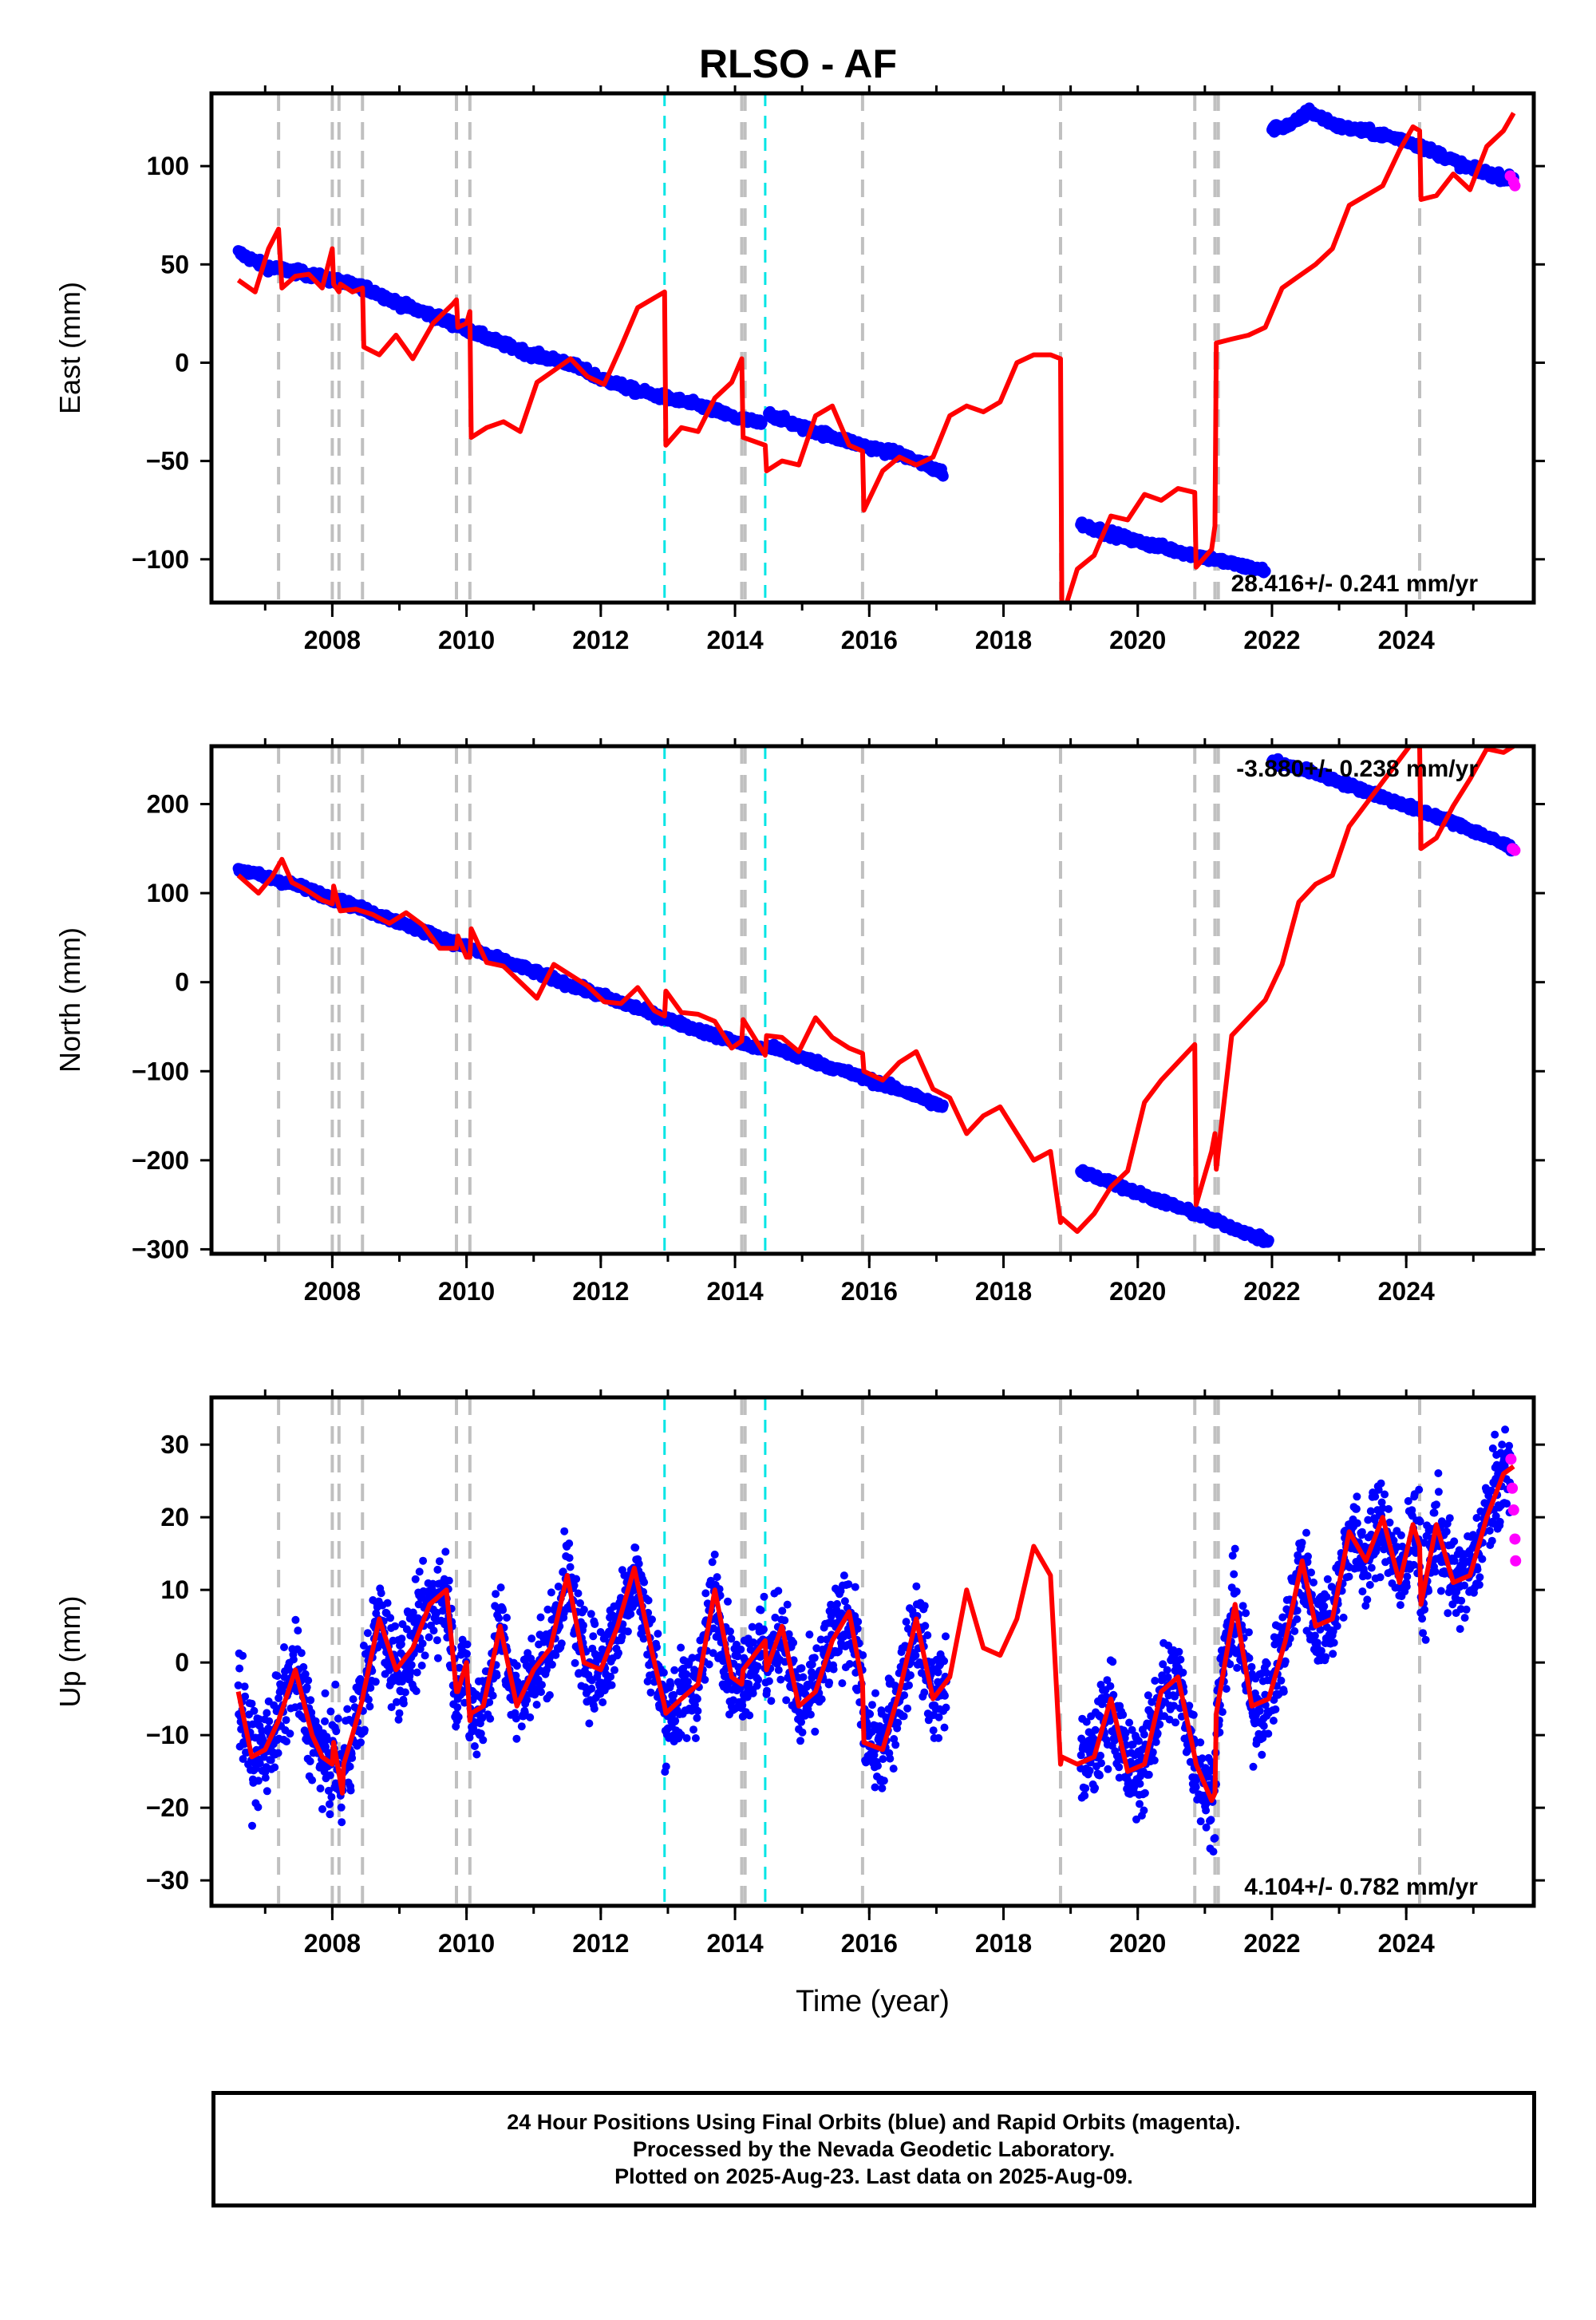 The height and width of the screenshot is (2320, 1596). I want to click on x-tick-label: 2016, so click(869, 1291).